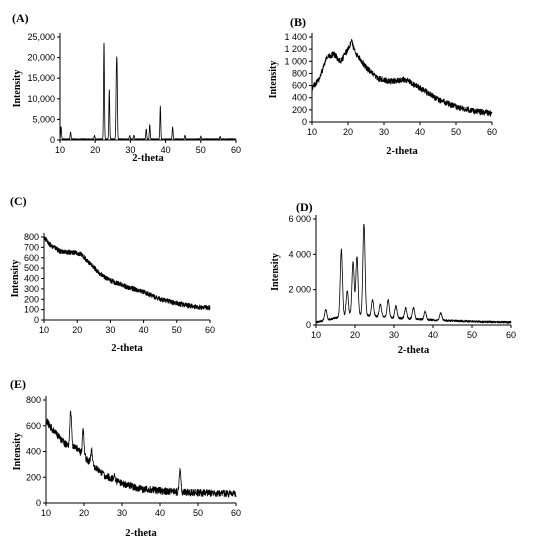 The width and height of the screenshot is (534, 550). Describe the element at coordinates (31, 289) in the screenshot. I see `y-tick-label: 300` at that location.